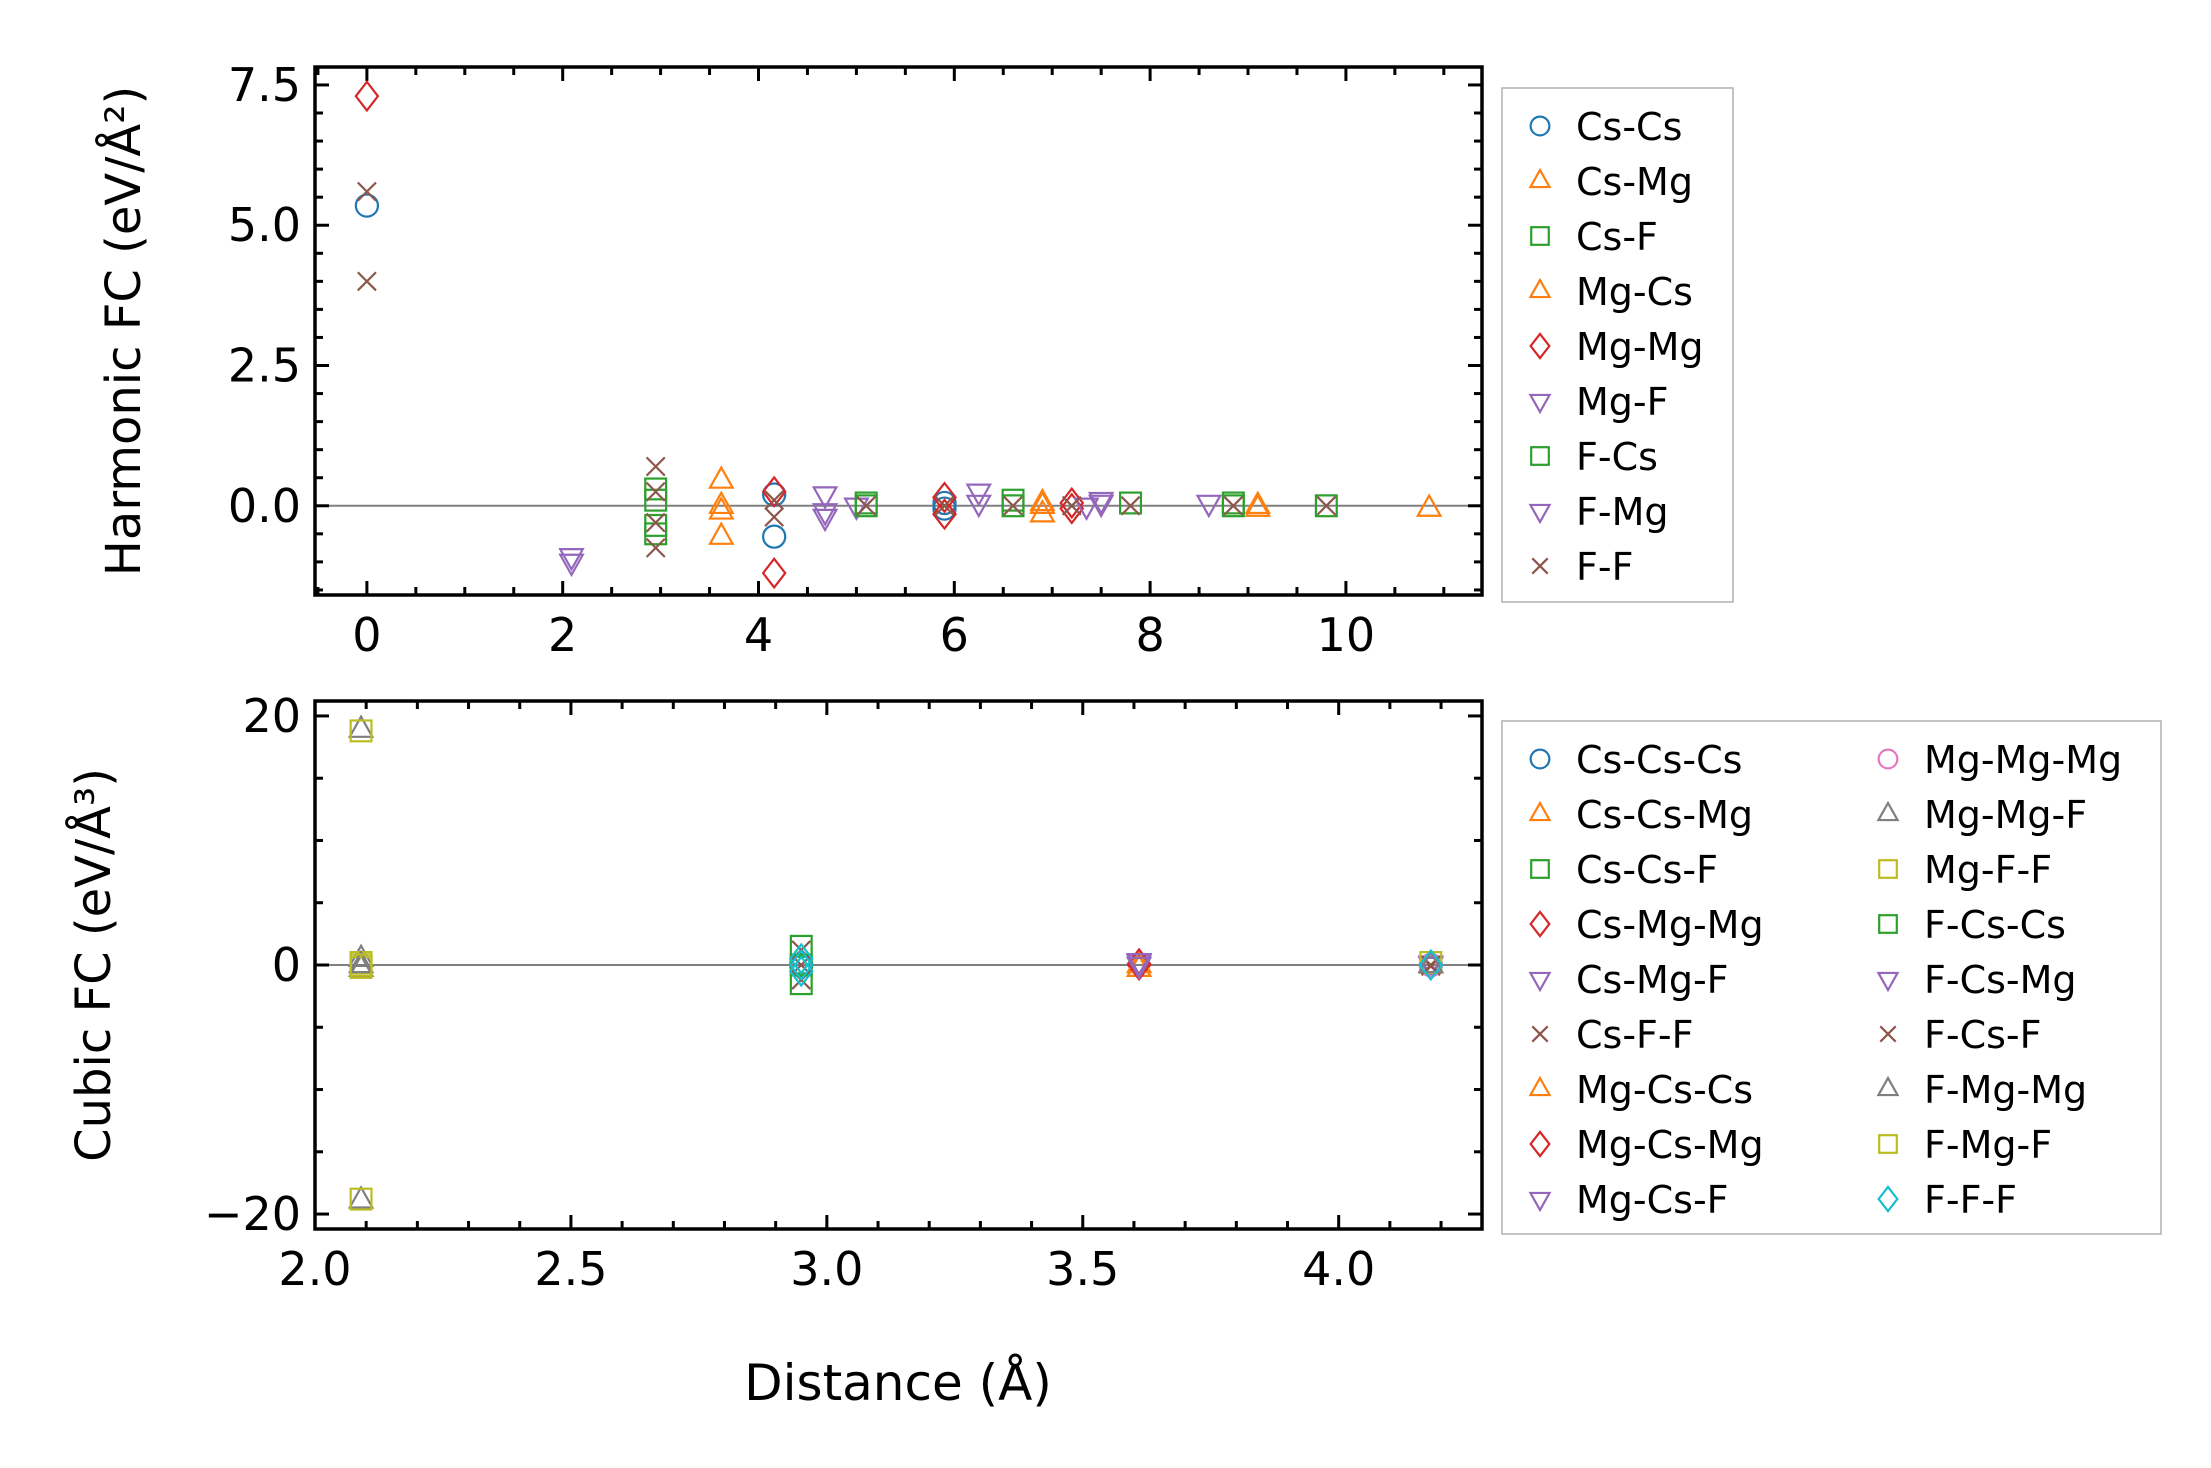  What do you see at coordinates (1604, 567) in the screenshot?
I see `legend-label: F-F` at bounding box center [1604, 567].